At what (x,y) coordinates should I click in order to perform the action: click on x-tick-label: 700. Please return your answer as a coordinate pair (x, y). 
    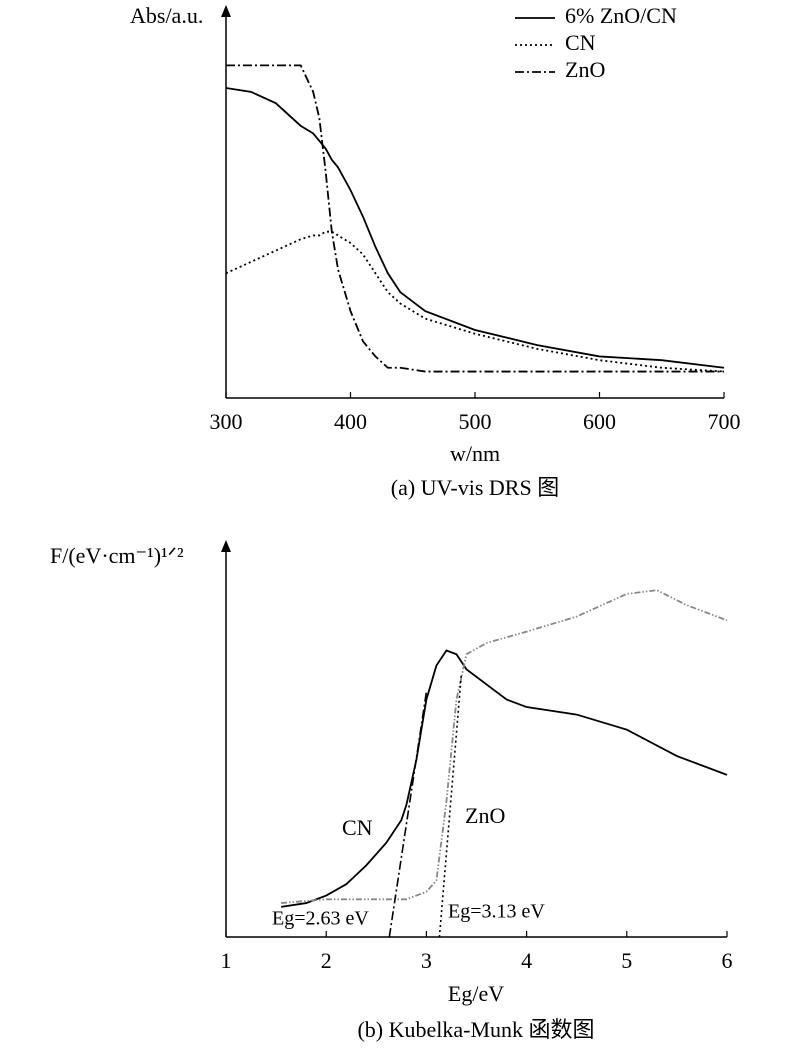
    Looking at the image, I should click on (724, 421).